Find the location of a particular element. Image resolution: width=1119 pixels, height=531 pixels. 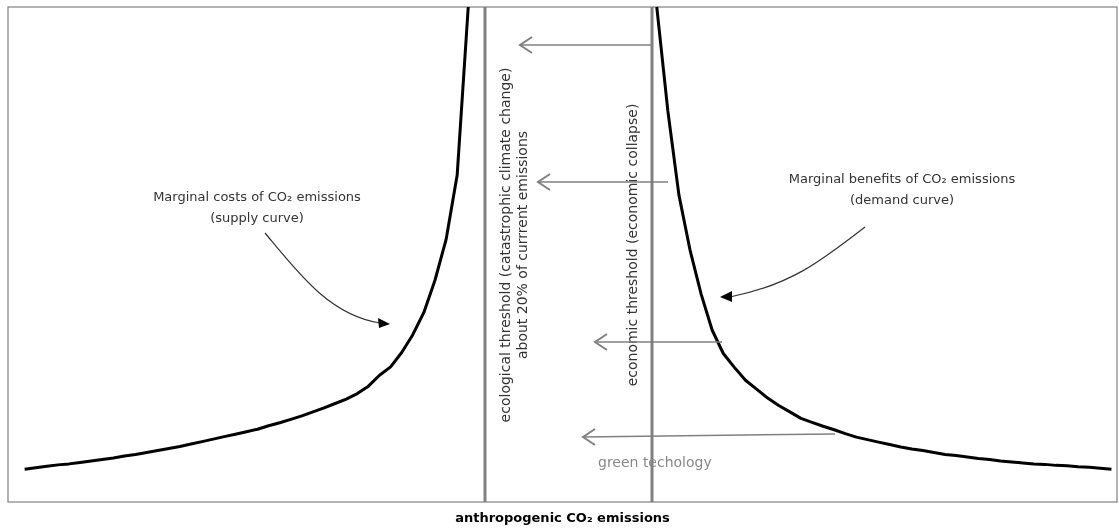

annotation: ecological threshold (catastrophic climate change) about 20% of currrent emissions is located at coordinates (513, 245).